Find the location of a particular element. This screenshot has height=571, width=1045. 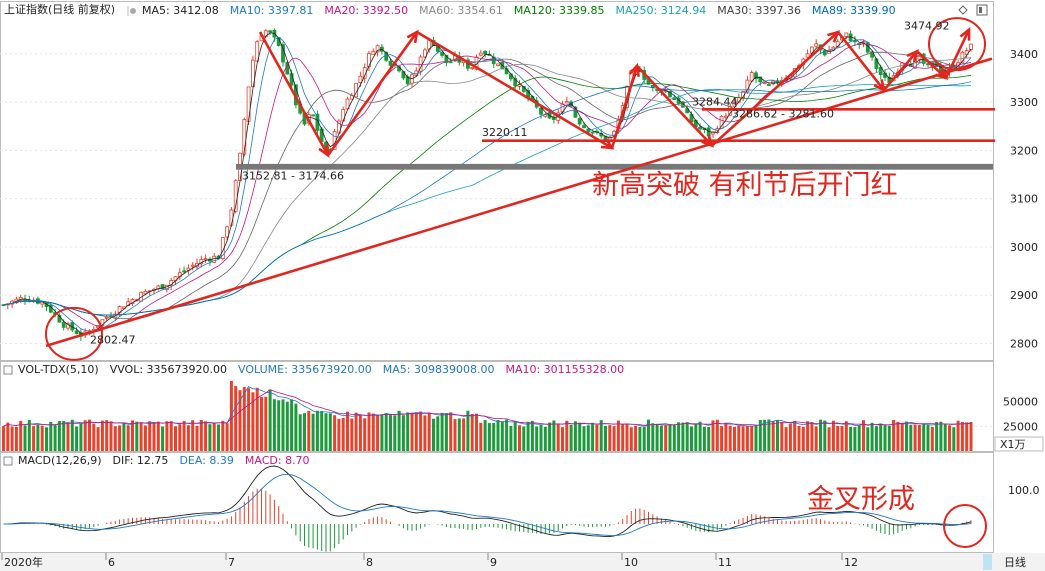

price-annotation: 3284.44 is located at coordinates (715, 101).